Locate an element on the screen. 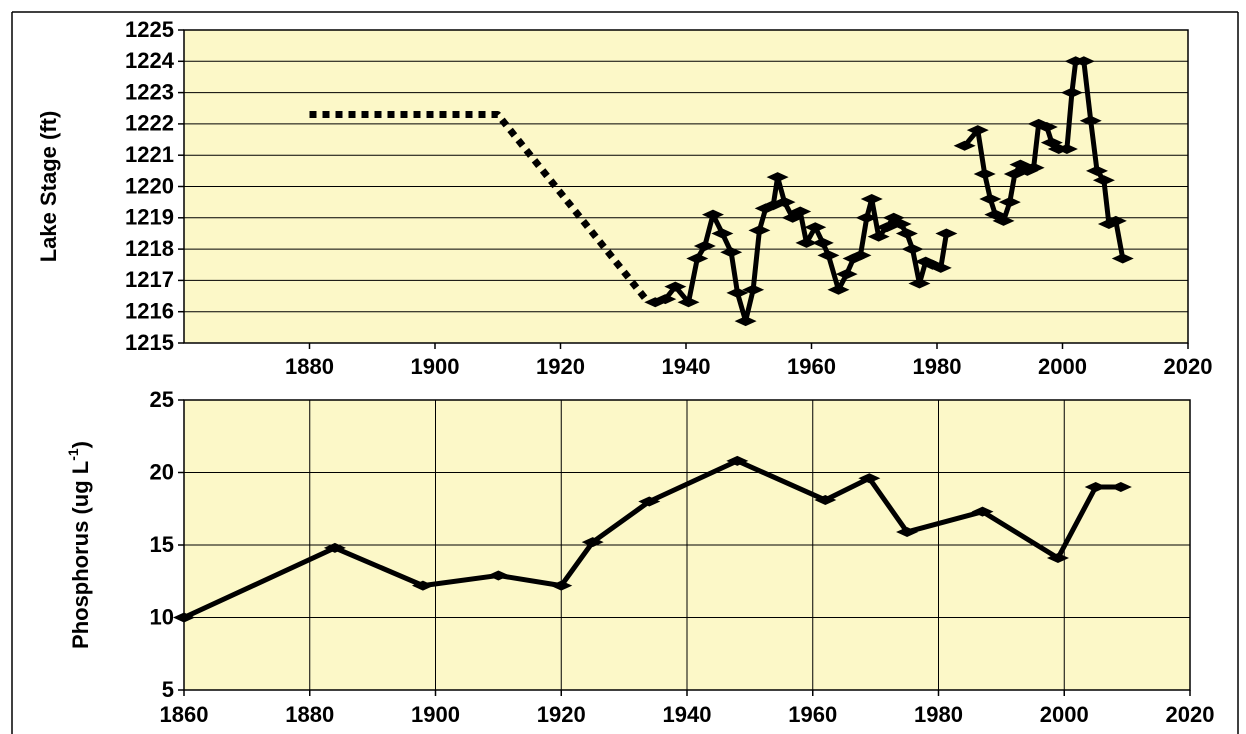 The height and width of the screenshot is (734, 1246). y-axis-label-part: Phosphorus (ug L is located at coordinates (80, 555).